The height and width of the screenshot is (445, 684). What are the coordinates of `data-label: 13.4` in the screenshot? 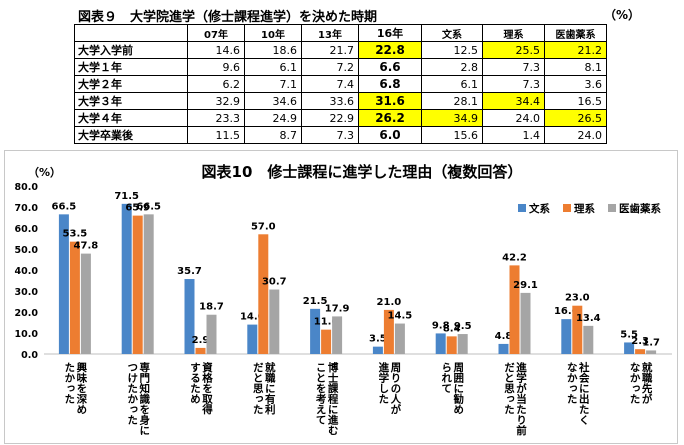 It's located at (588, 318).